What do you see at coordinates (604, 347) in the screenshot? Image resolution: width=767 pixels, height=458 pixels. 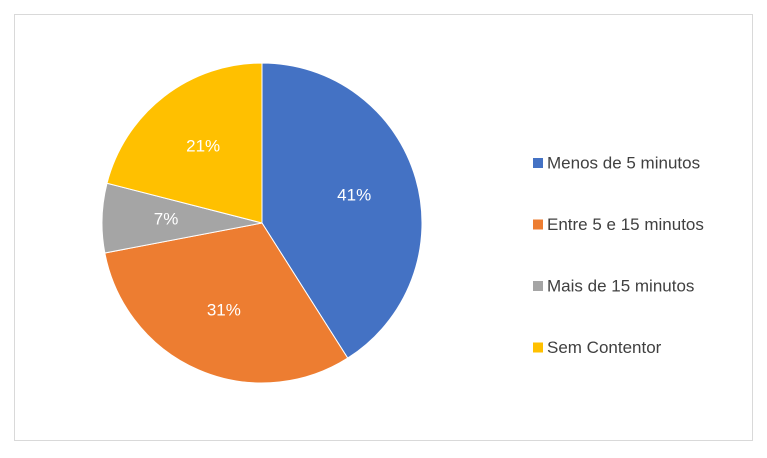 I see `legend-label: Sem Contentor` at bounding box center [604, 347].